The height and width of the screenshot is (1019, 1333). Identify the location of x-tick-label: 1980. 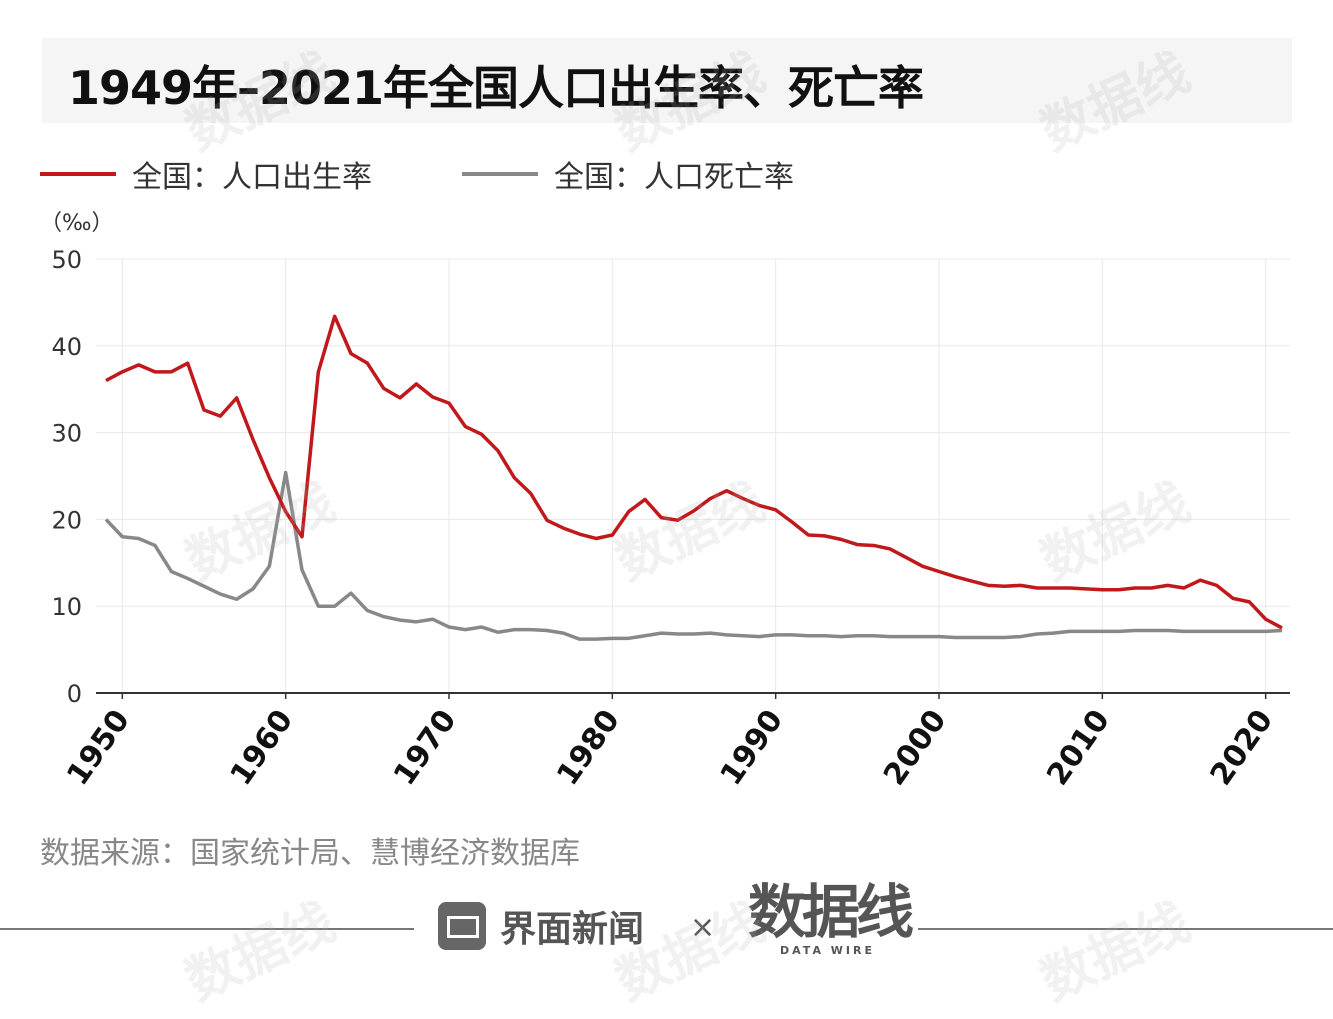
(588, 748).